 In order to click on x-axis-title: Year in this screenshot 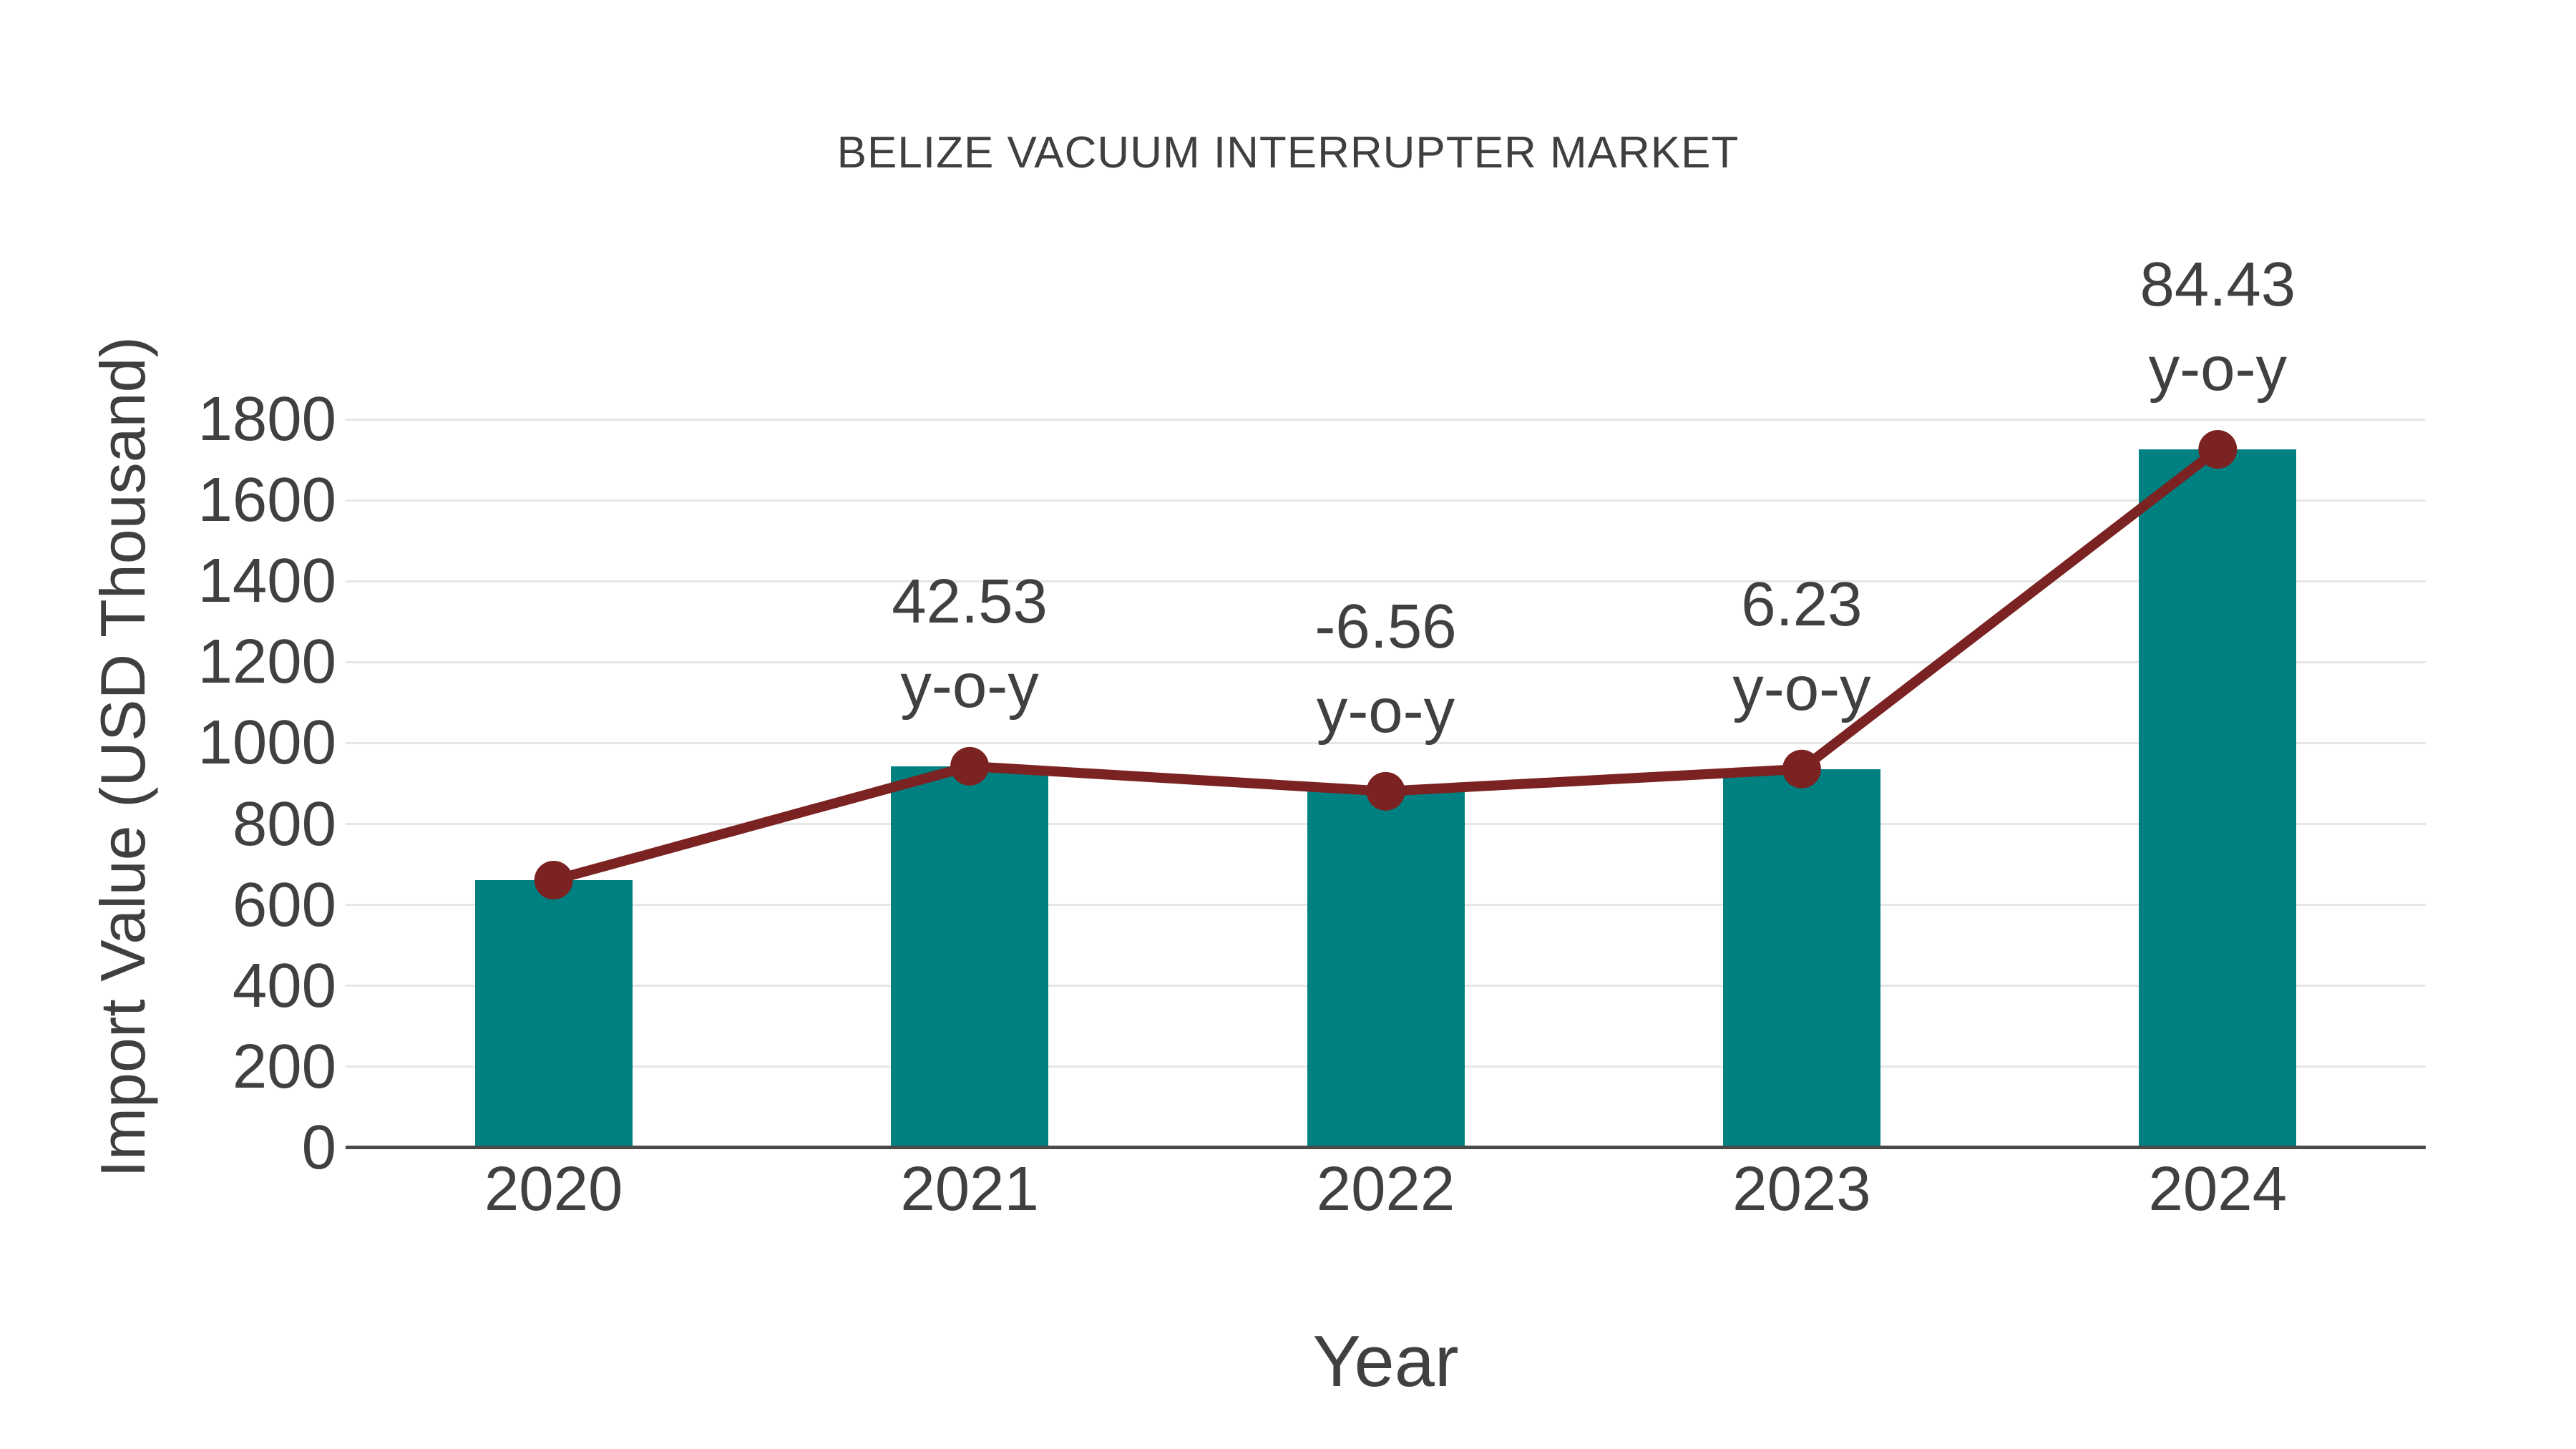, I will do `click(1385, 1362)`.